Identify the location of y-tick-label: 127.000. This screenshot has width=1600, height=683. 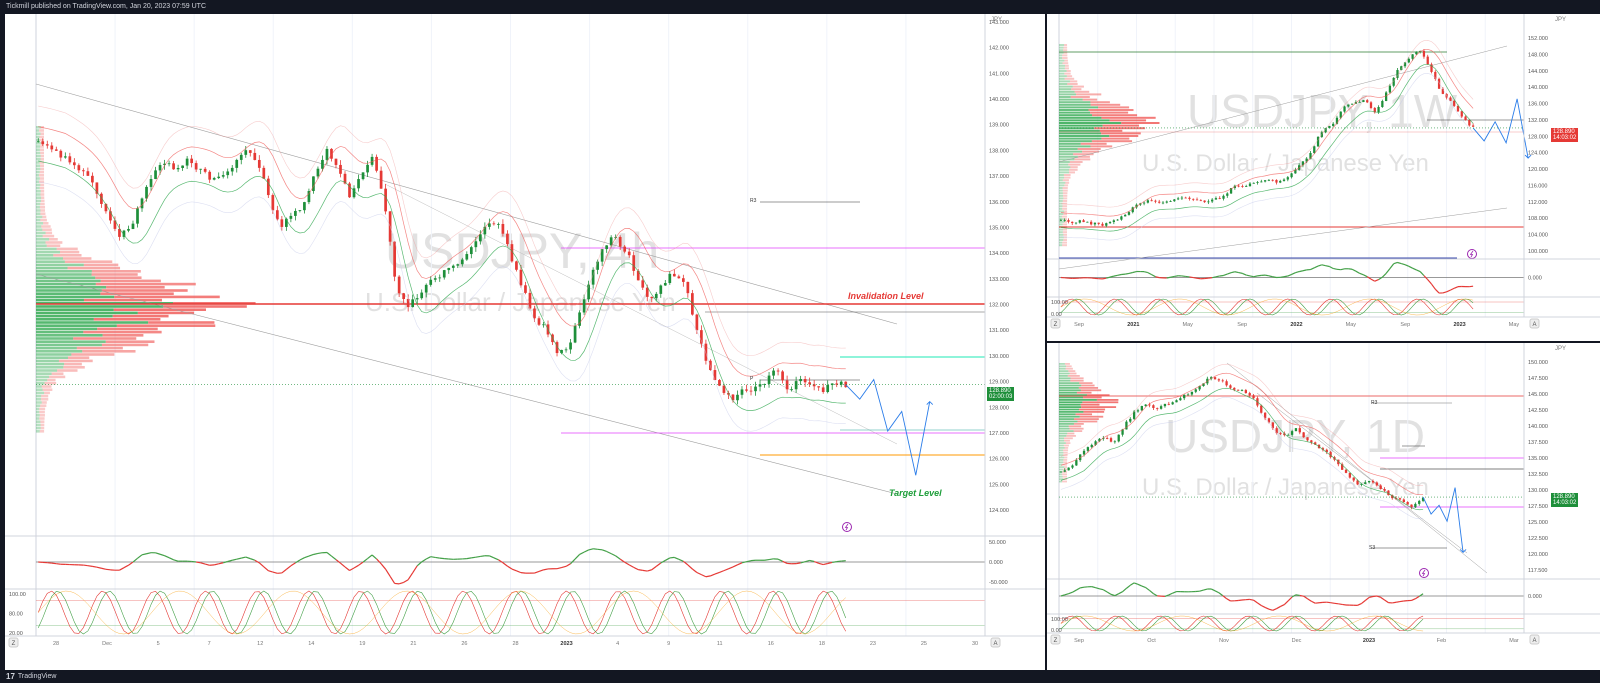
(999, 434).